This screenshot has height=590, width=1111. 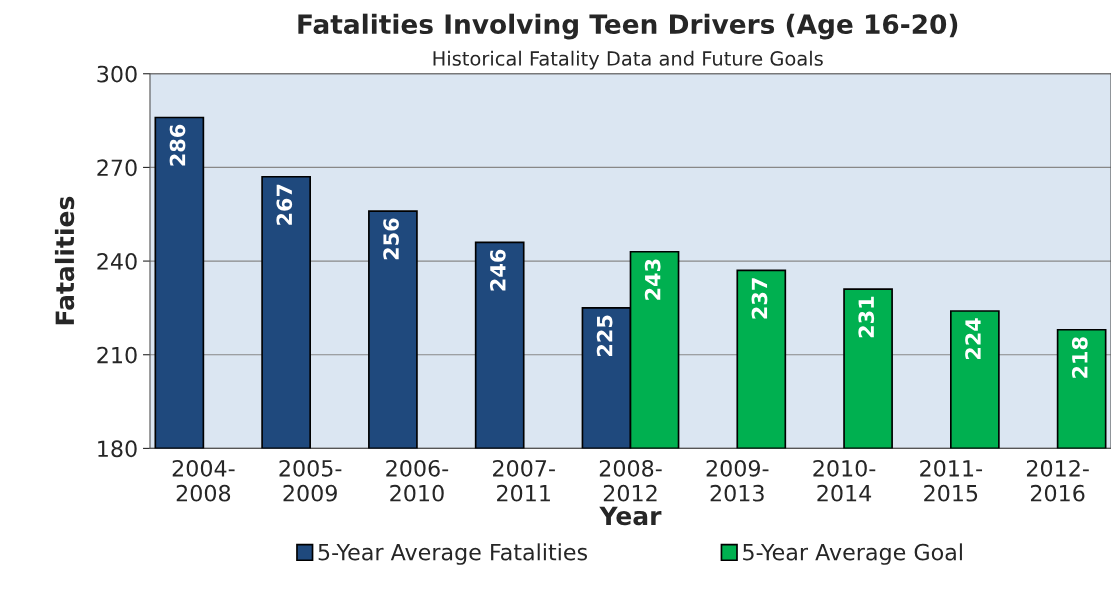 What do you see at coordinates (117, 355) in the screenshot?
I see `y-tick-label: 210` at bounding box center [117, 355].